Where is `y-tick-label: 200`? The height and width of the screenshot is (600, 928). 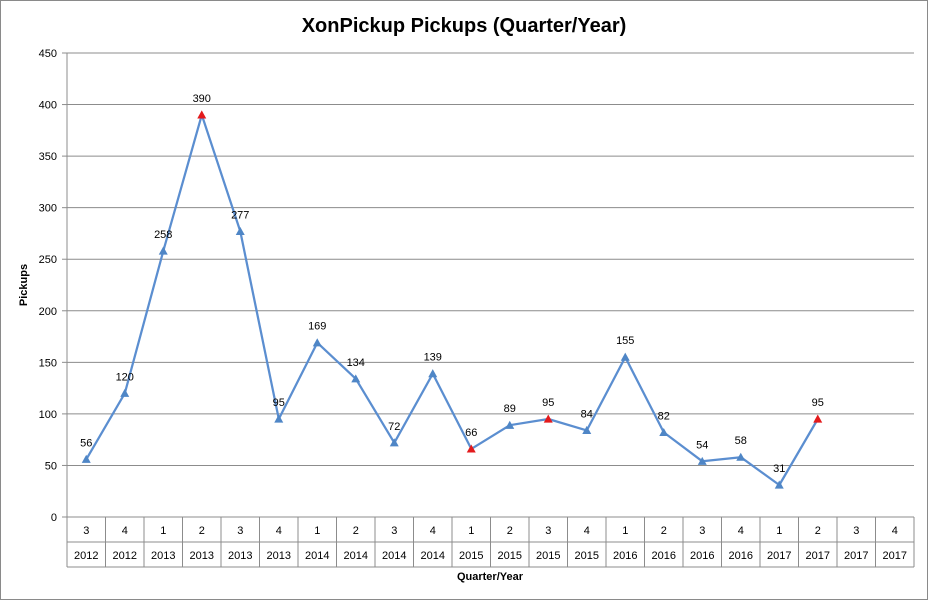
y-tick-label: 200 is located at coordinates (48, 312).